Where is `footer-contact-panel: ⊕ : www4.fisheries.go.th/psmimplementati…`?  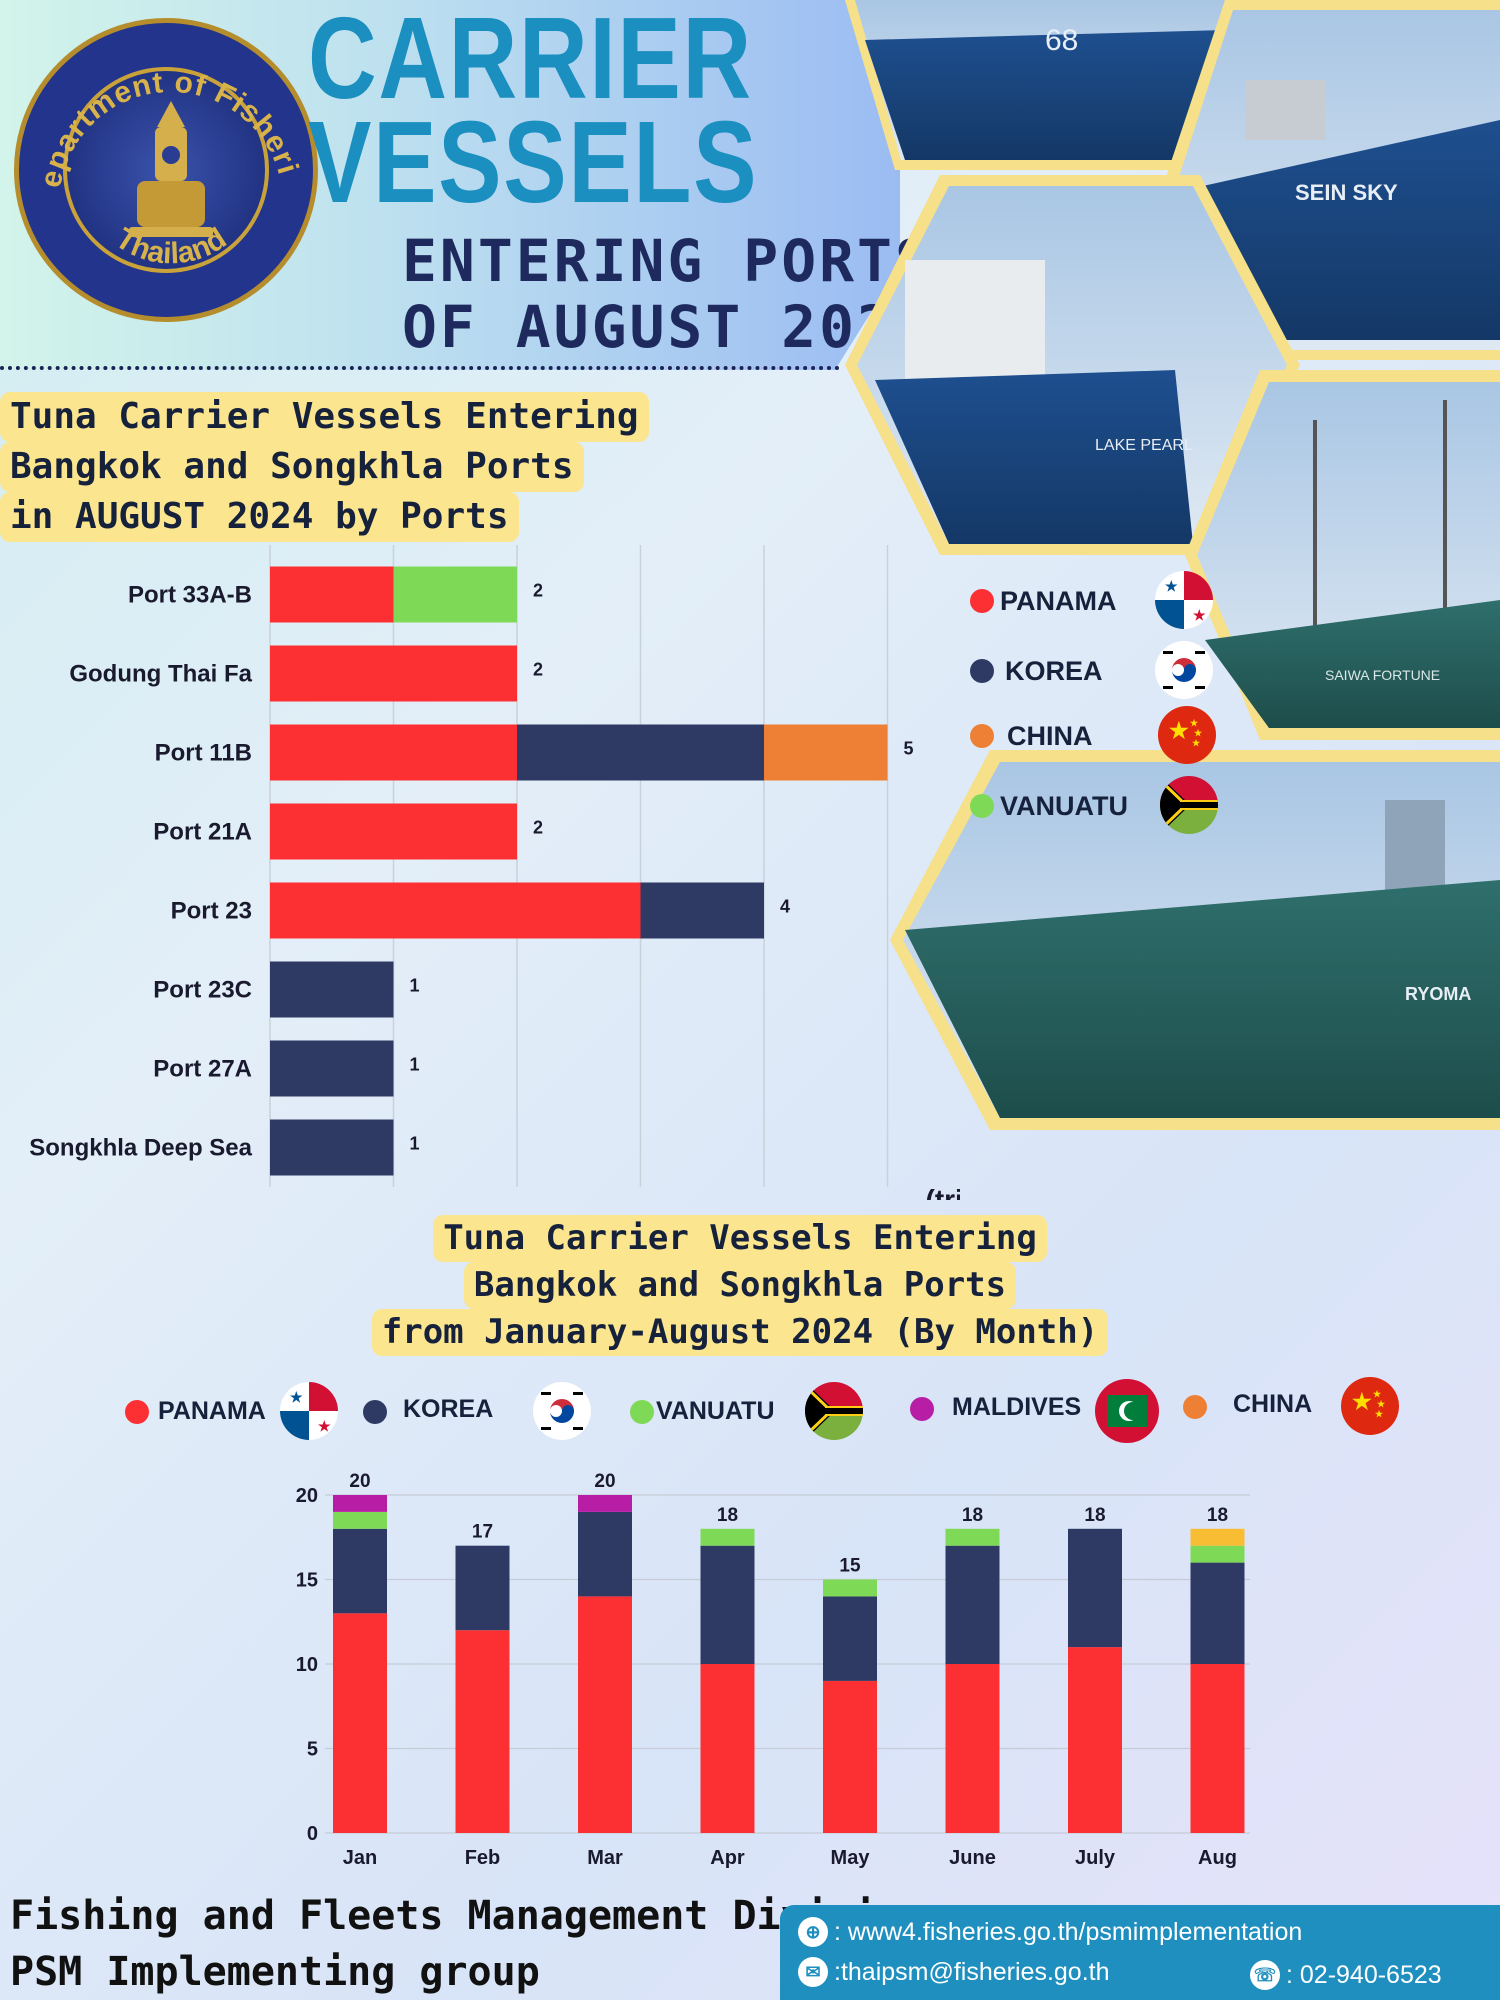
footer-contact-panel: ⊕ : www4.fisheries.go.th/psmimplementati… is located at coordinates (1140, 1952).